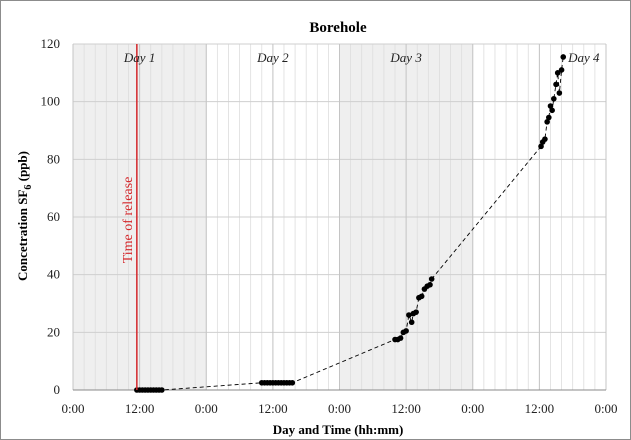 The height and width of the screenshot is (440, 631). Describe the element at coordinates (405, 57) in the screenshot. I see `day-label: Day 3` at that location.